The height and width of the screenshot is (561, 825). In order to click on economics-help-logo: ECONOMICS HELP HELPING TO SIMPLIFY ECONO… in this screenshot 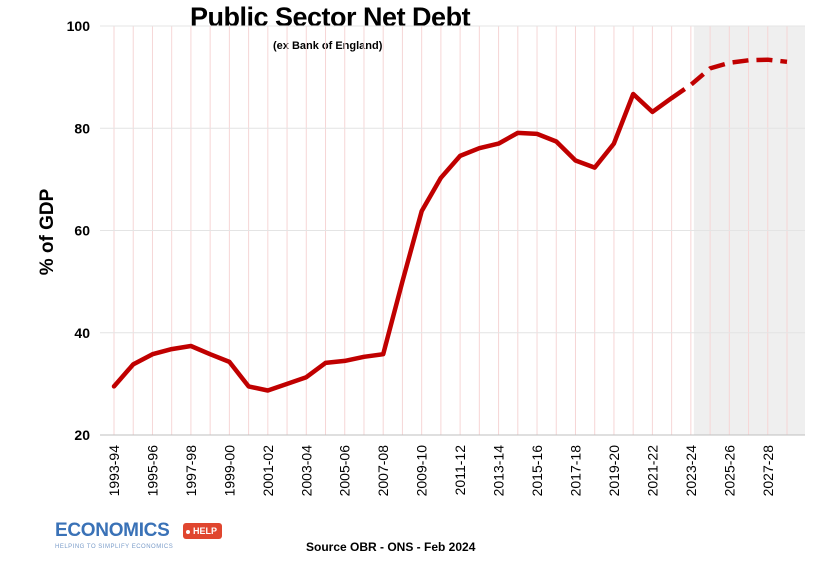, I will do `click(140, 537)`.